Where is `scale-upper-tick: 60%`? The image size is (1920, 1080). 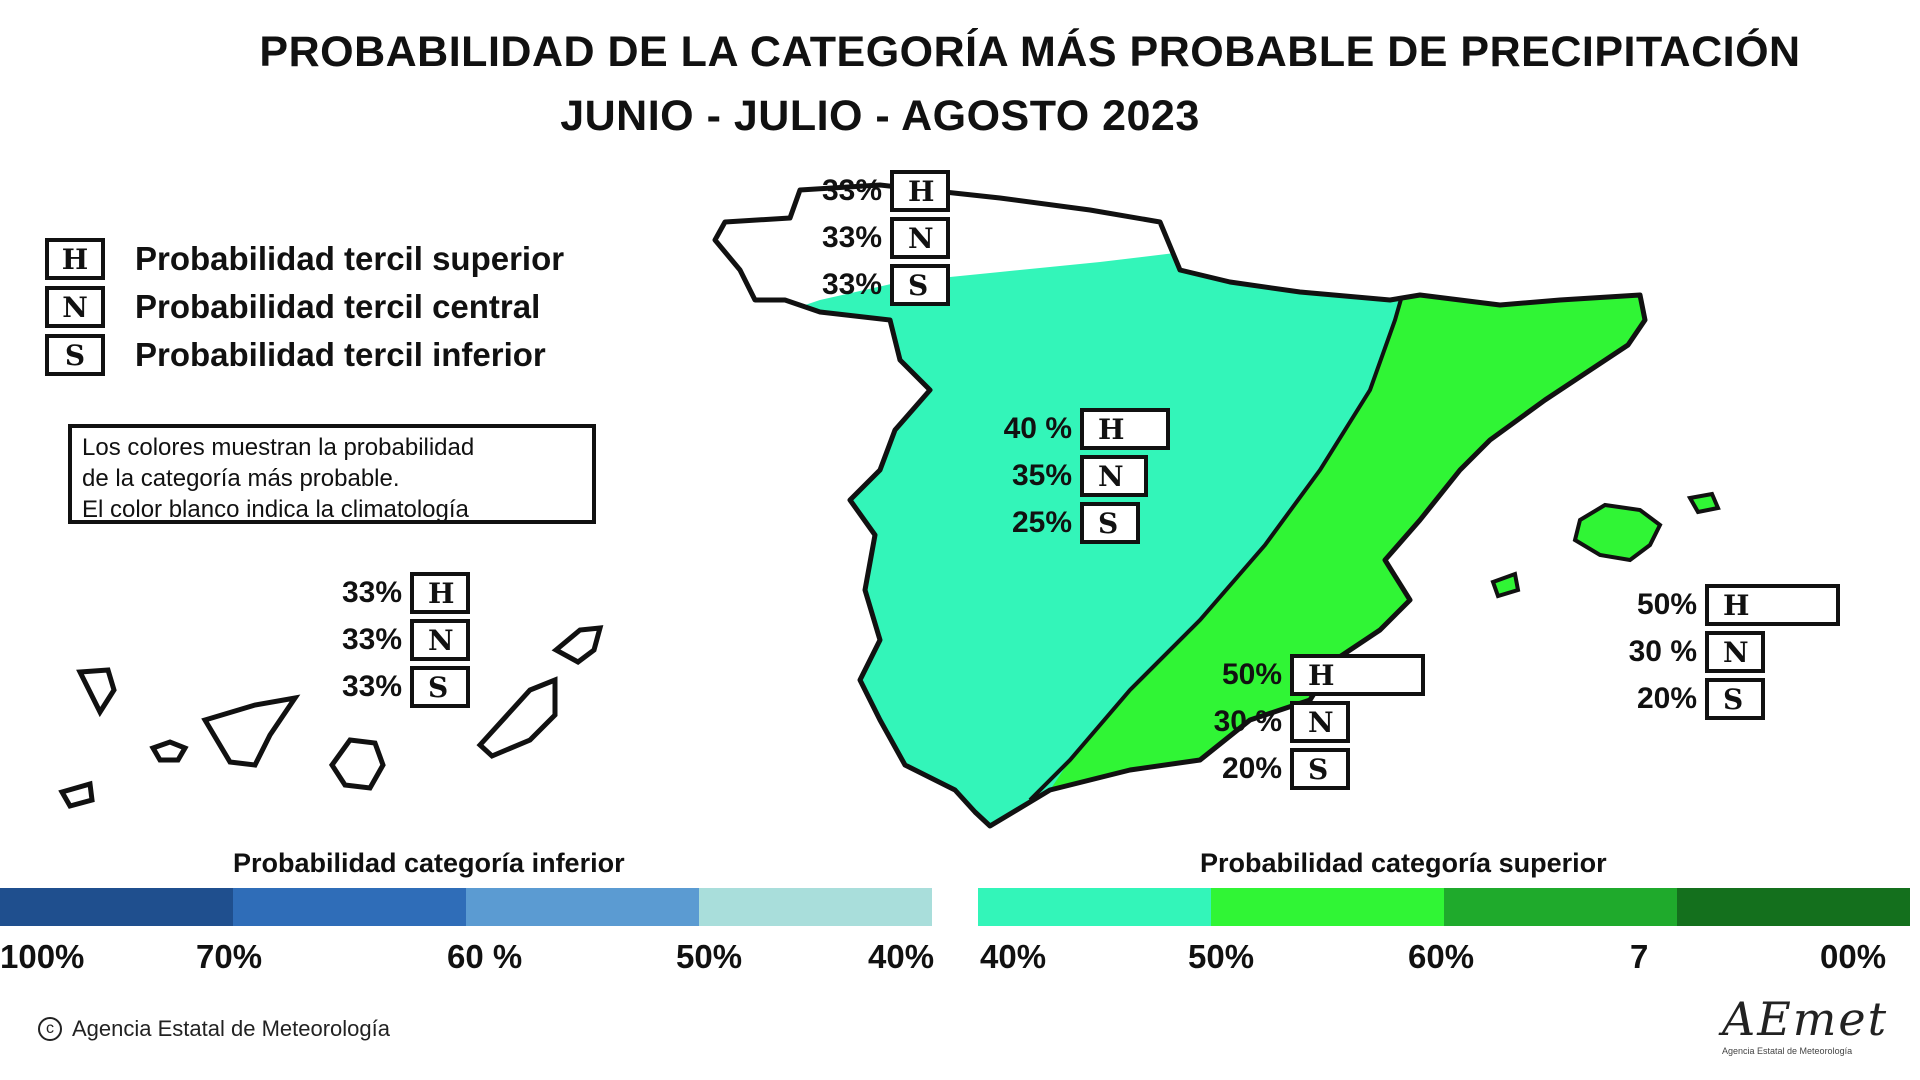 scale-upper-tick: 60% is located at coordinates (1441, 956).